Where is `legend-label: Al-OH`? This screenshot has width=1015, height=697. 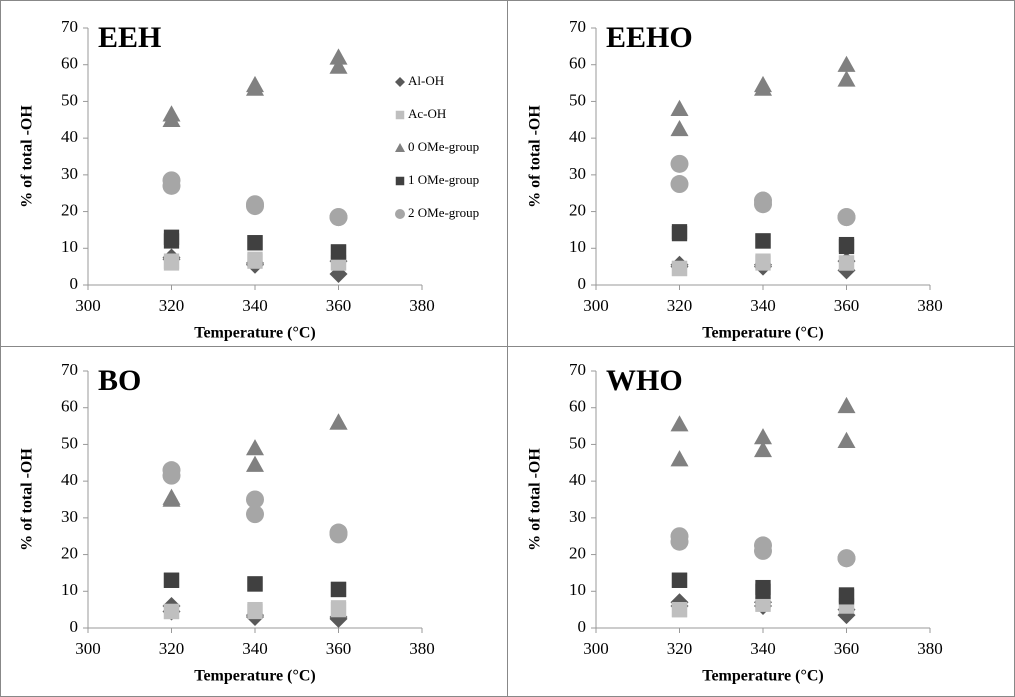
legend-label: Al-OH is located at coordinates (426, 80).